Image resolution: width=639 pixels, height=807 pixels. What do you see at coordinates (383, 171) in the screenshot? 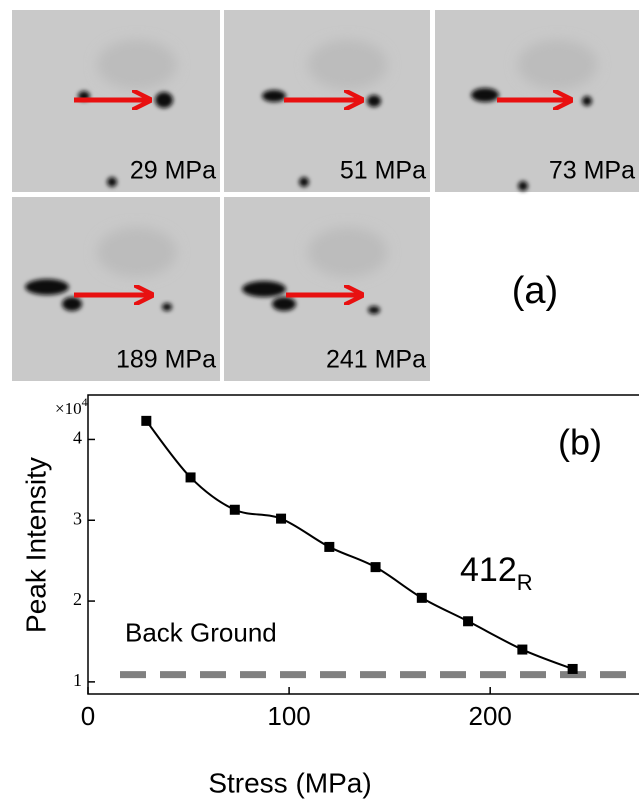
I see `image-label: 51 MPa` at bounding box center [383, 171].